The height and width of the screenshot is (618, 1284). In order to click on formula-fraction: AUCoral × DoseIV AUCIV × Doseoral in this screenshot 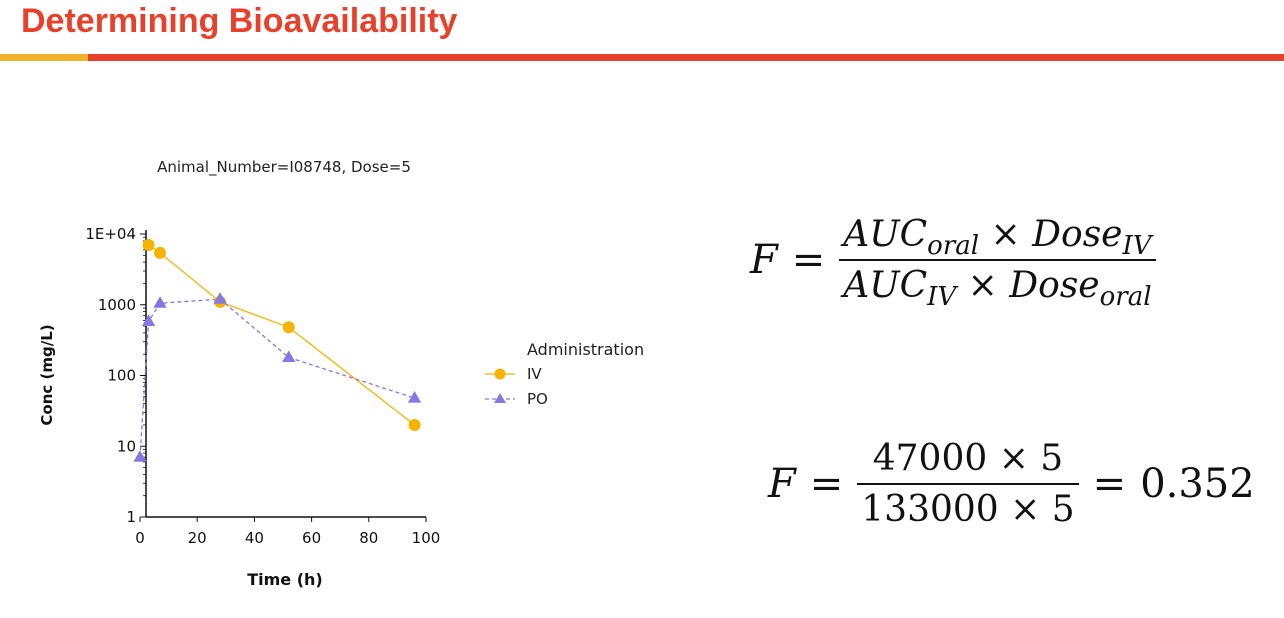, I will do `click(997, 261)`.